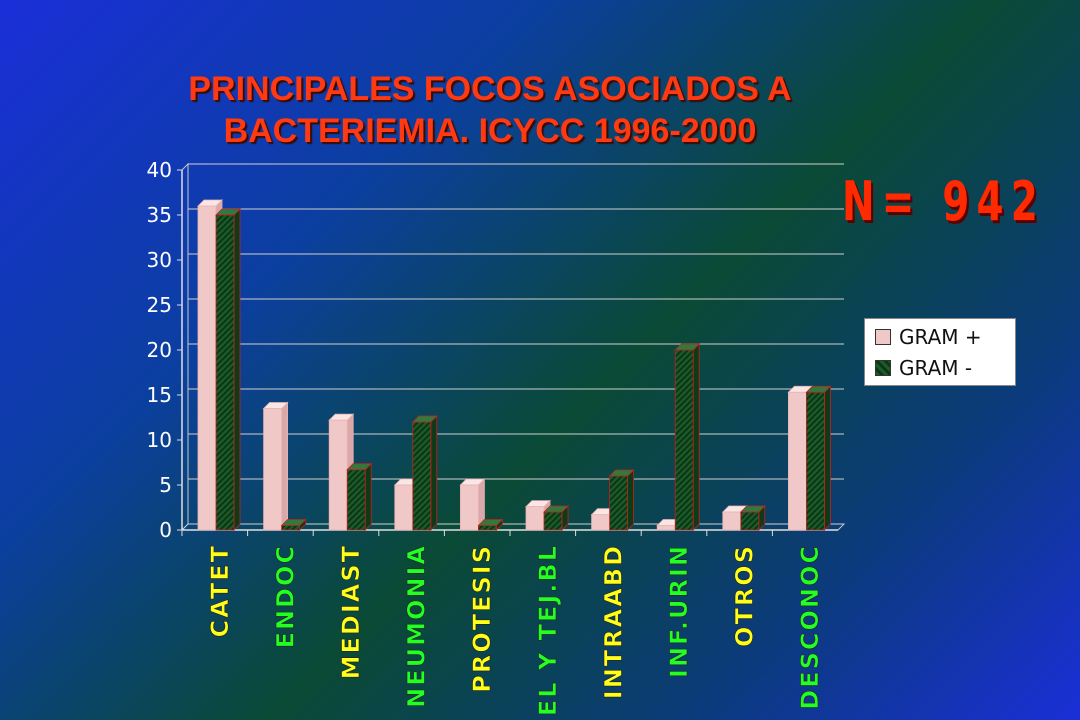 The height and width of the screenshot is (720, 1080). What do you see at coordinates (732, 521) in the screenshot?
I see `bar-otros-gram-pos` at bounding box center [732, 521].